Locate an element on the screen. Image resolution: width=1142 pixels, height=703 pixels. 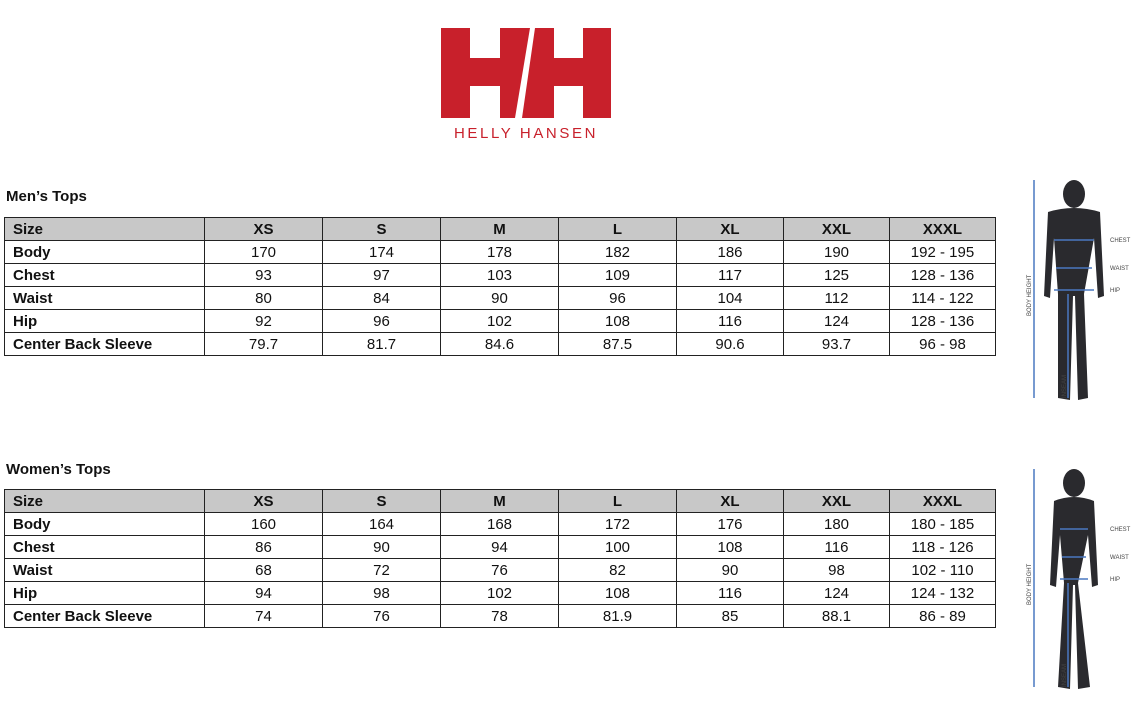
table-cell: 160 is located at coordinates (263, 524).